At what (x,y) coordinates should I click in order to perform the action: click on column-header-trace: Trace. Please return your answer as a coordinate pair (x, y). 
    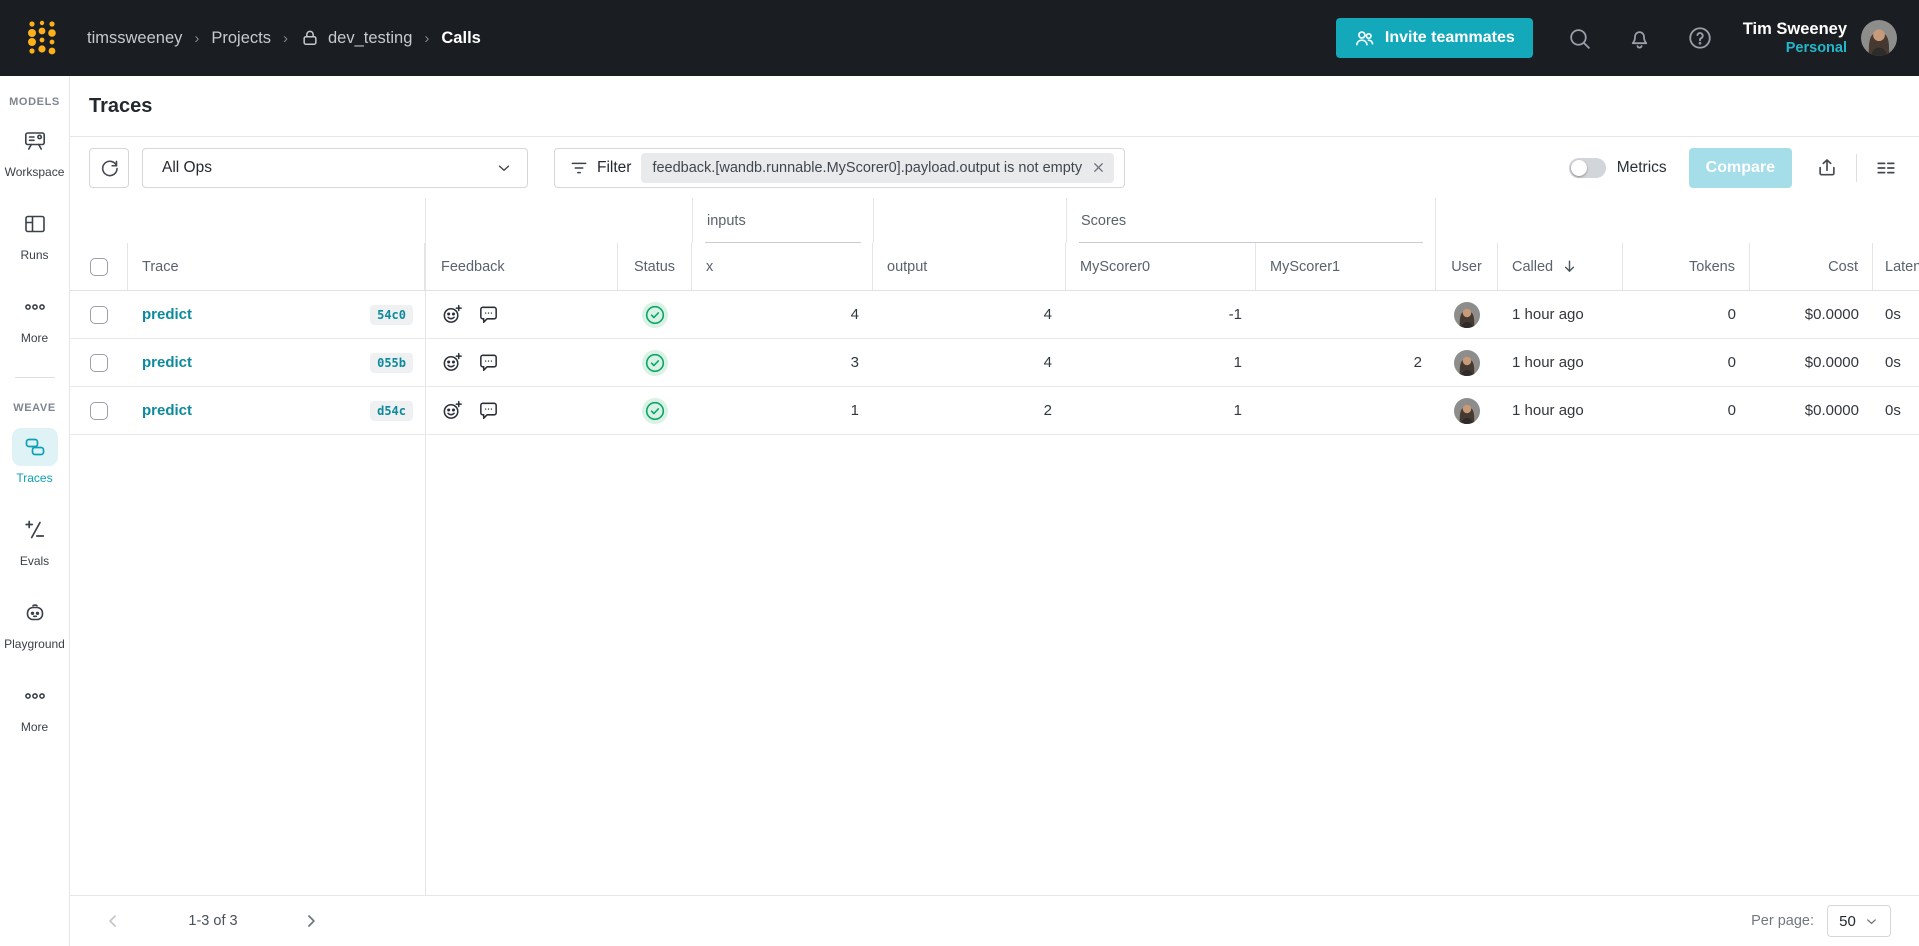
    Looking at the image, I should click on (276, 266).